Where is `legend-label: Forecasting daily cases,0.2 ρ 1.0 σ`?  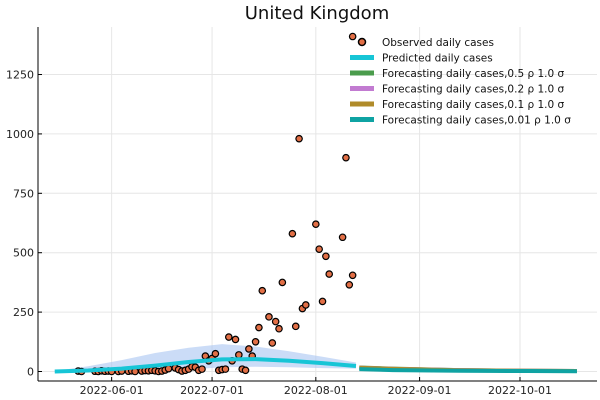 legend-label: Forecasting daily cases,0.2 ρ 1.0 σ is located at coordinates (473, 90).